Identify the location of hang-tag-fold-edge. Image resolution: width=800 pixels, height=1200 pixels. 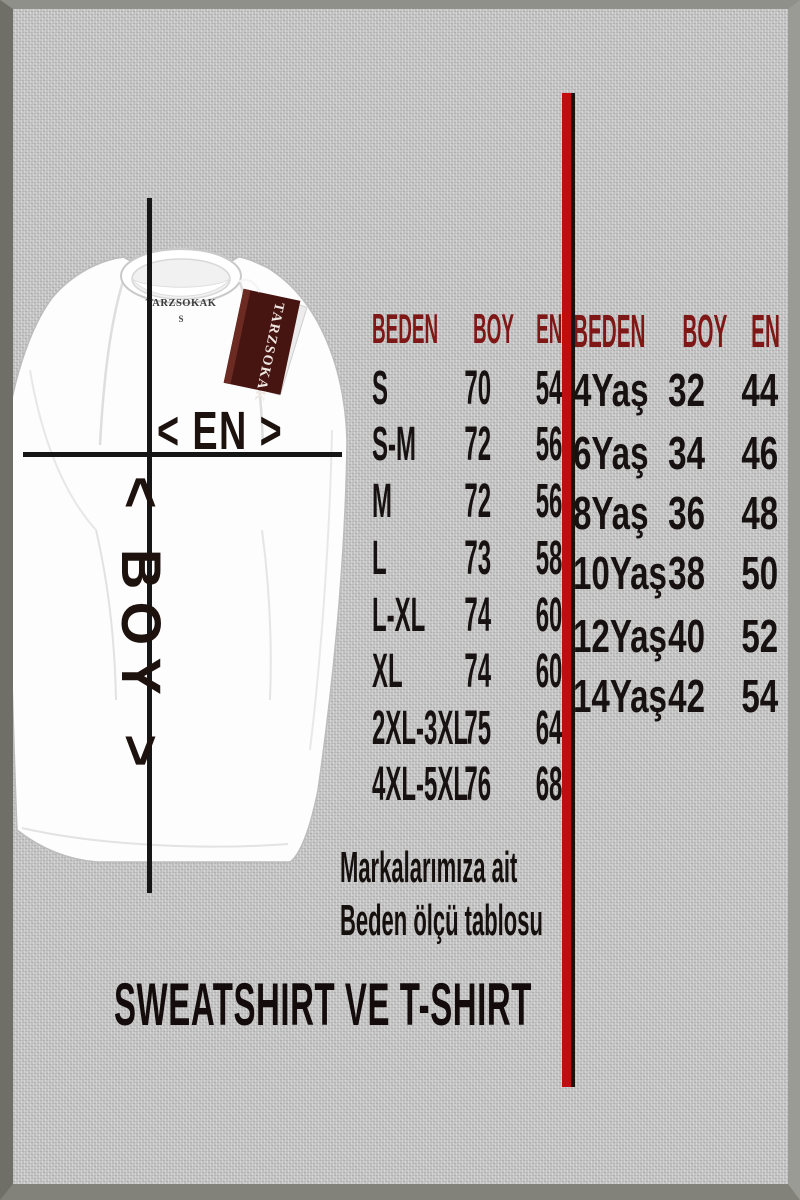
(237, 336).